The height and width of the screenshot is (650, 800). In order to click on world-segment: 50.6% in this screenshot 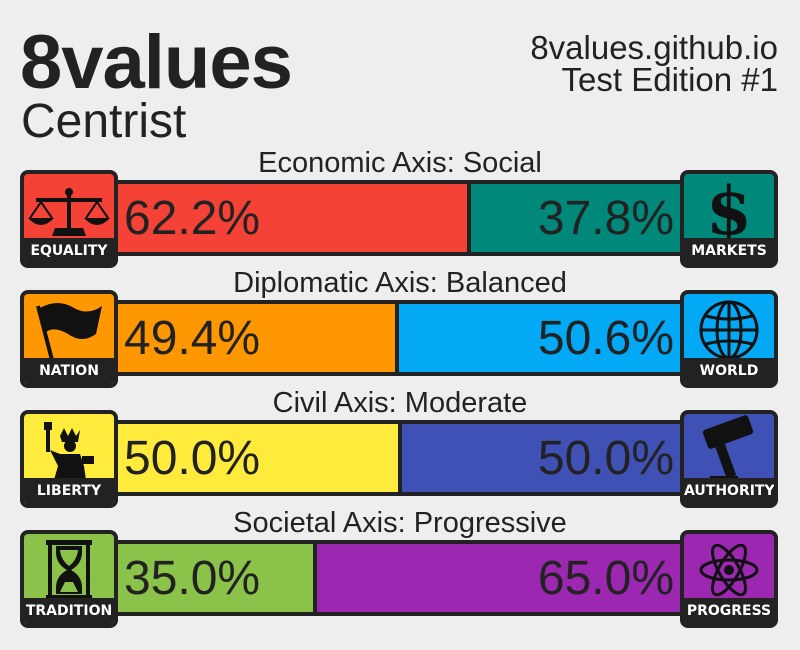, I will do `click(542, 338)`.